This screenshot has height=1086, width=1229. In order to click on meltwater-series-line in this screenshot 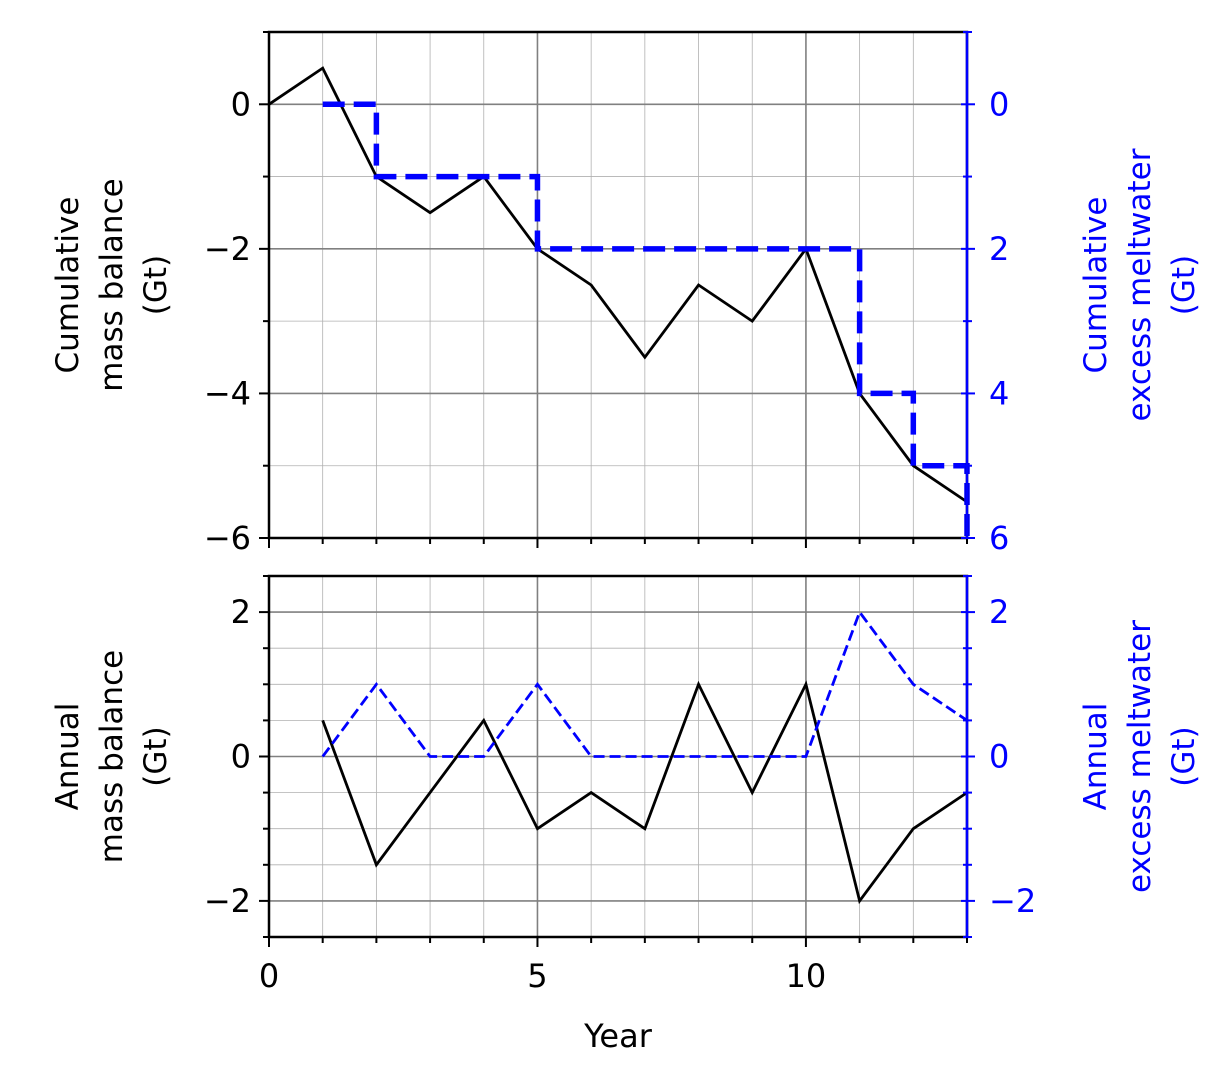, I will do `click(644, 683)`.